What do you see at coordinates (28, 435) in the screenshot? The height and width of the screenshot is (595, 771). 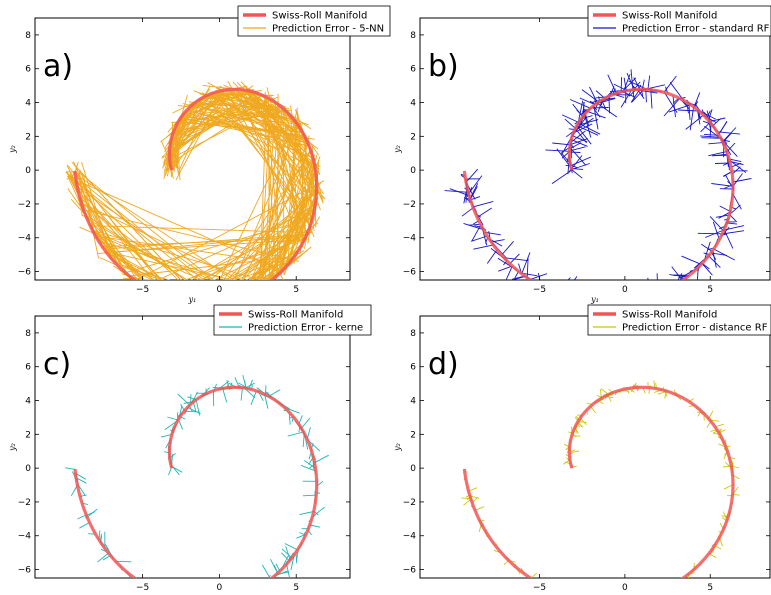 I see `y-tick-label: 2` at bounding box center [28, 435].